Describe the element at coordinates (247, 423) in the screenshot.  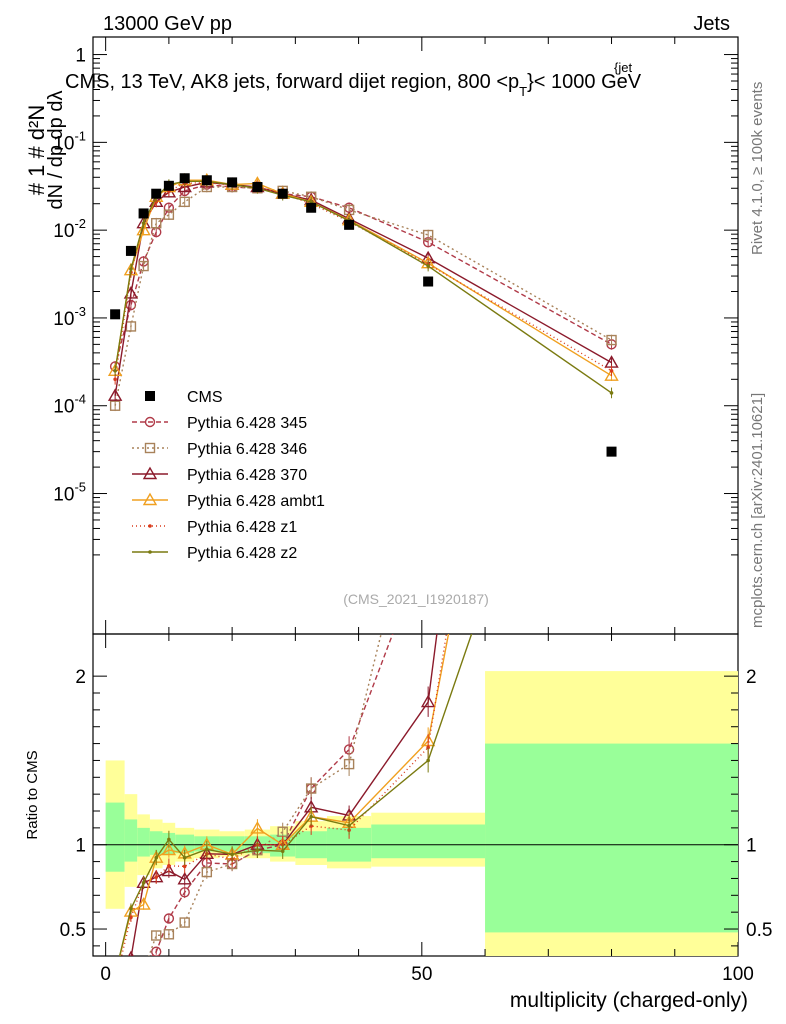
I see `legend-label: Pythia 6.428 345` at that location.